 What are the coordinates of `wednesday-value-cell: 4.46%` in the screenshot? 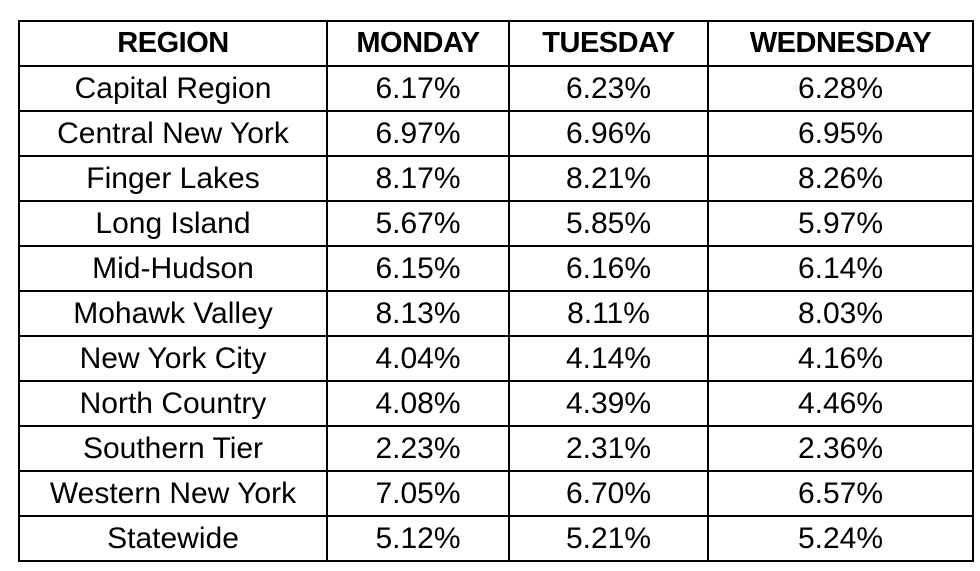 It's located at (840, 403).